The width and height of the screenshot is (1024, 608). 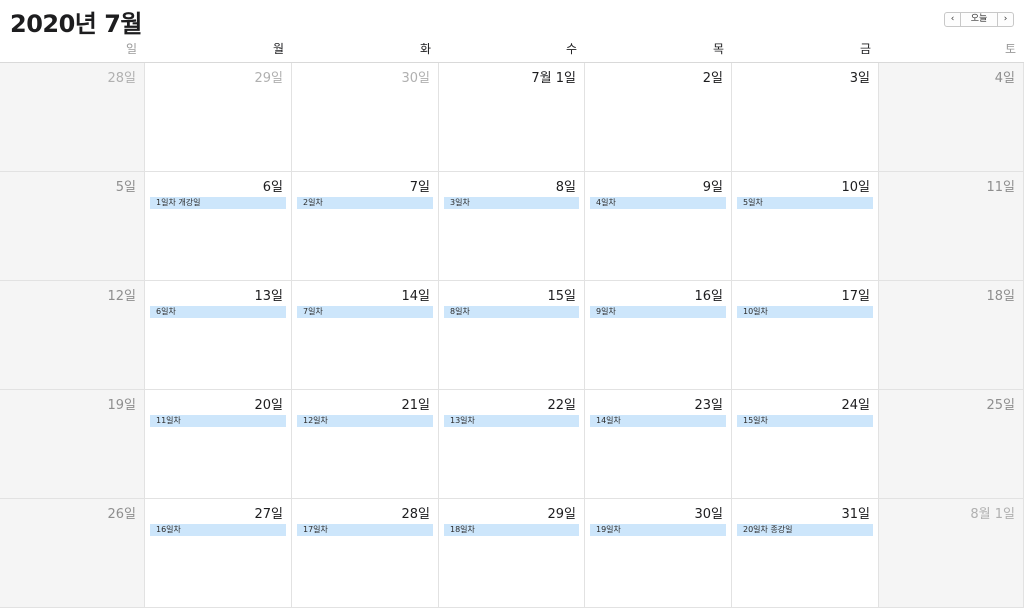 I want to click on calendar-event: 2일차, so click(x=365, y=203).